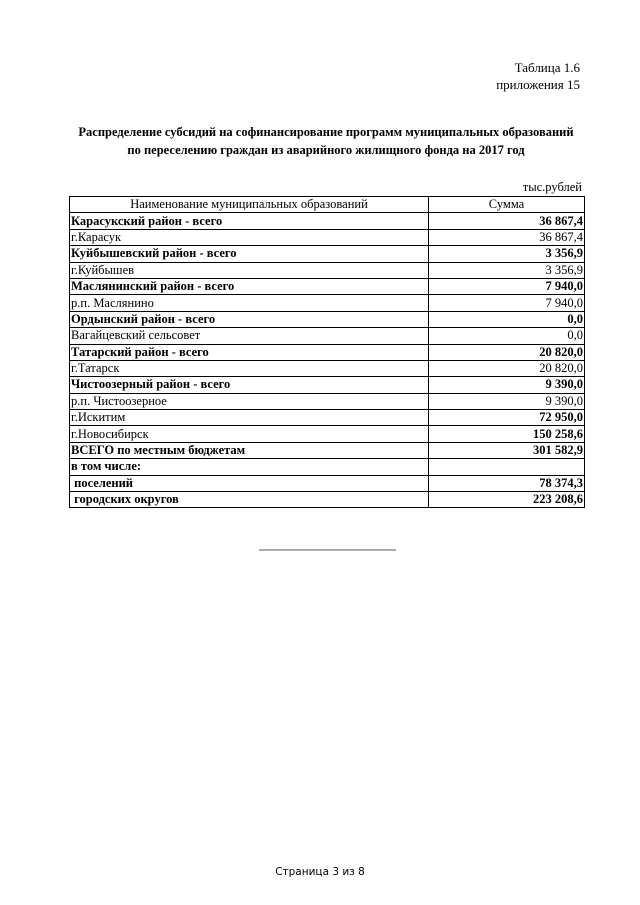  I want to click on municipality-name: р.п. Маслянино, so click(249, 303).